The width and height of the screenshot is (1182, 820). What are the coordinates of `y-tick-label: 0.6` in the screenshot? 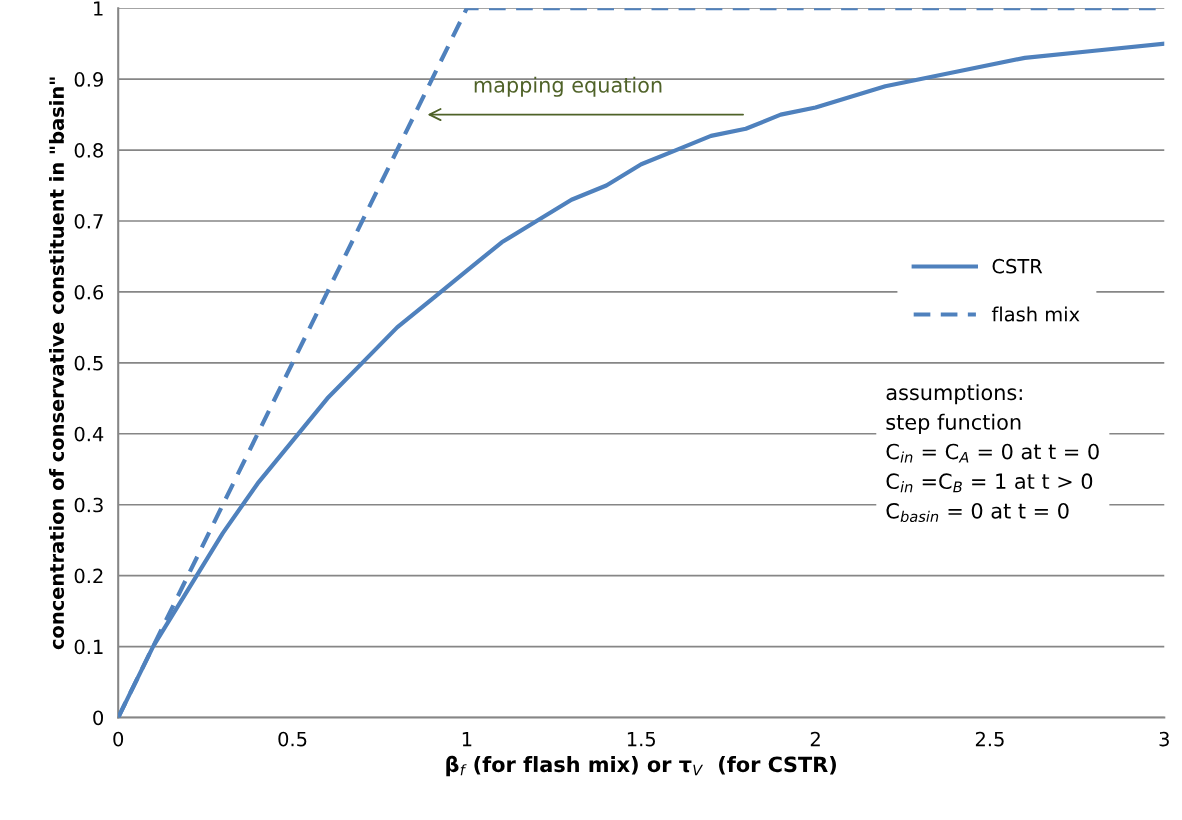 It's located at (89, 292).